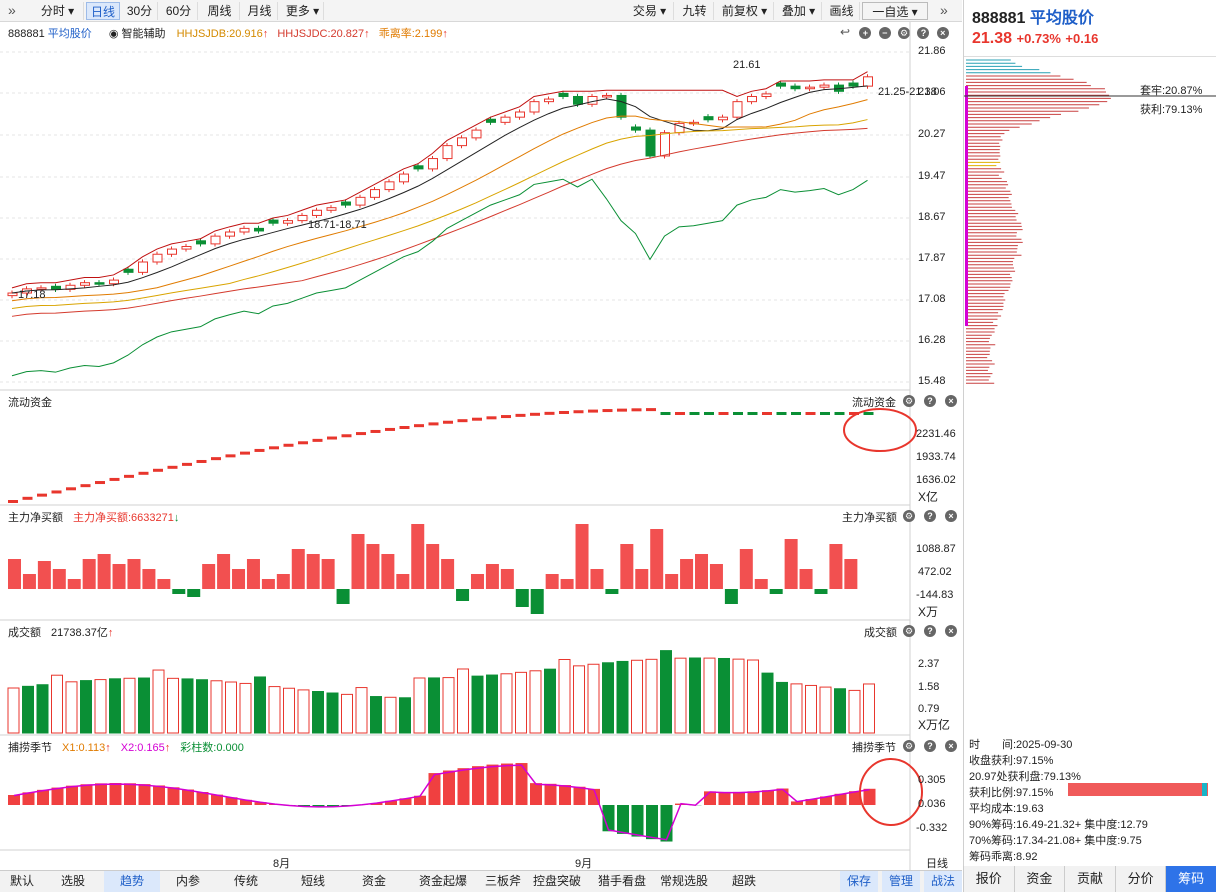 The image size is (1216, 892). What do you see at coordinates (928, 496) in the screenshot?
I see `flow-unit: X亿` at bounding box center [928, 496].